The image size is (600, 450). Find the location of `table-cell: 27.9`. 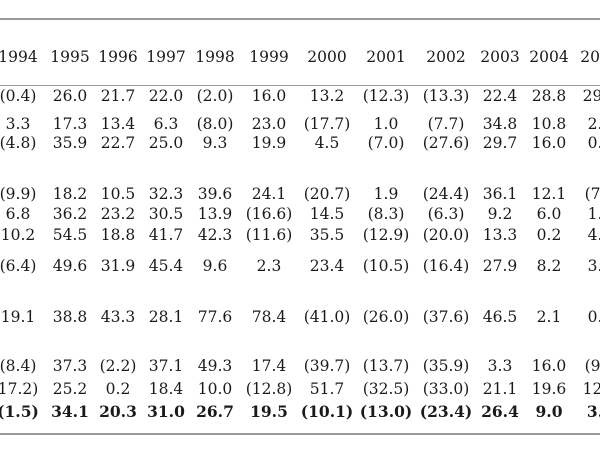

table-cell: 27.9 is located at coordinates (500, 266).